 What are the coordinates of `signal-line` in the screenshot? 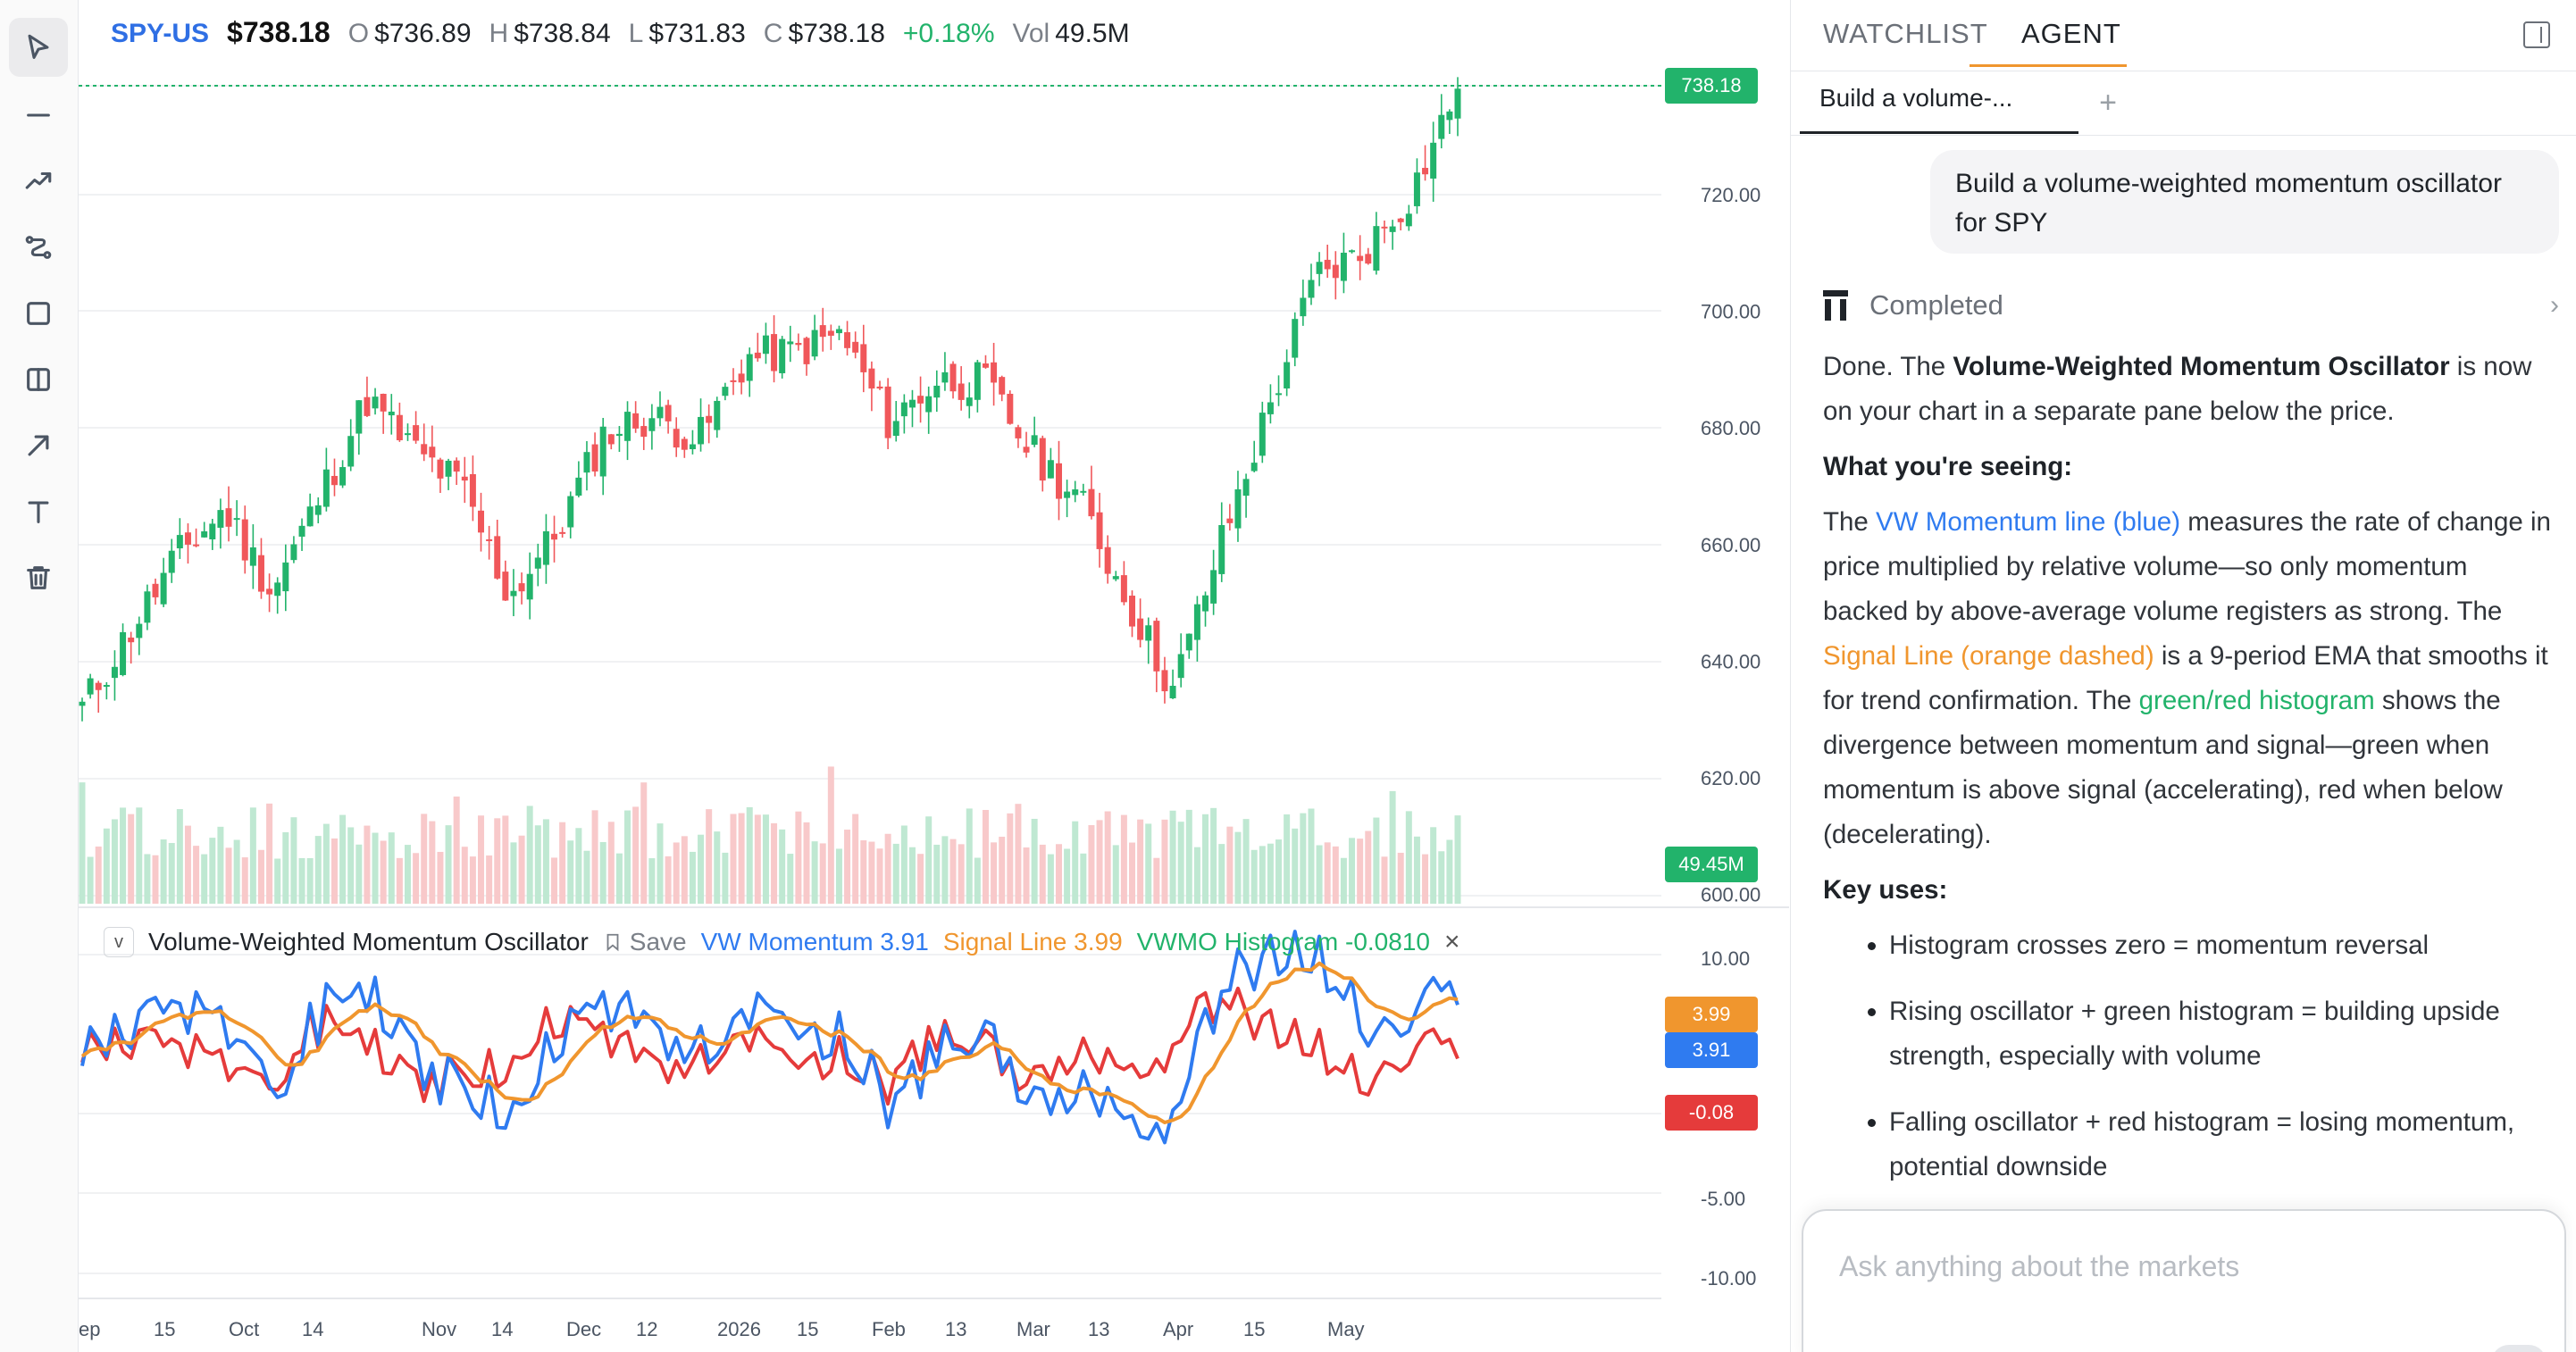 It's located at (770, 1042).